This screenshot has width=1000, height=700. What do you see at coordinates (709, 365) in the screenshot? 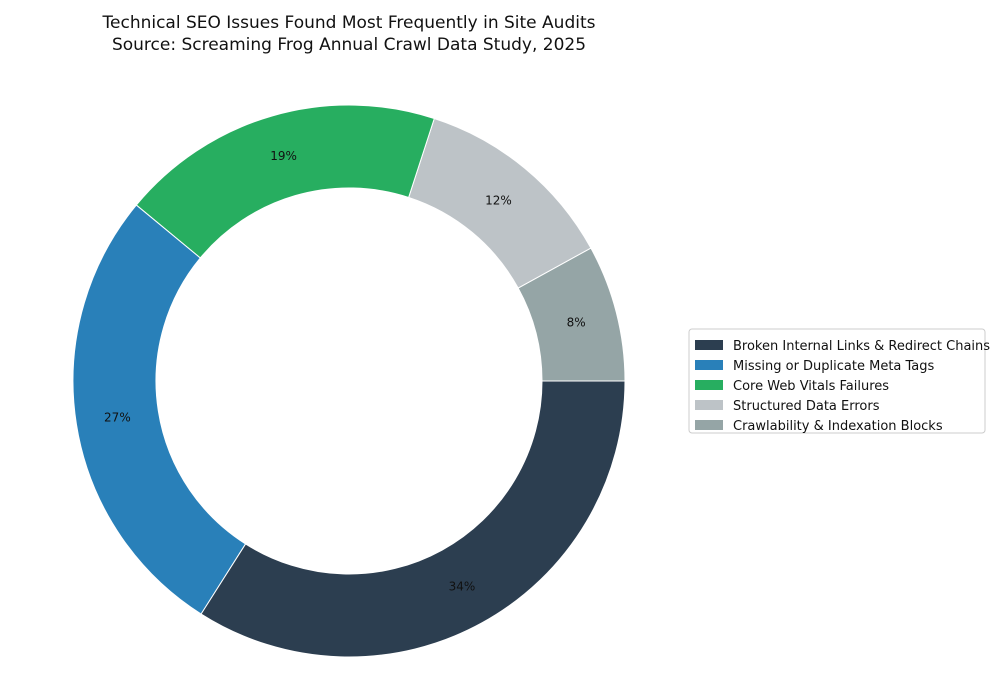
I see `legend-swatch-missing-or-duplicate-meta-tags` at bounding box center [709, 365].